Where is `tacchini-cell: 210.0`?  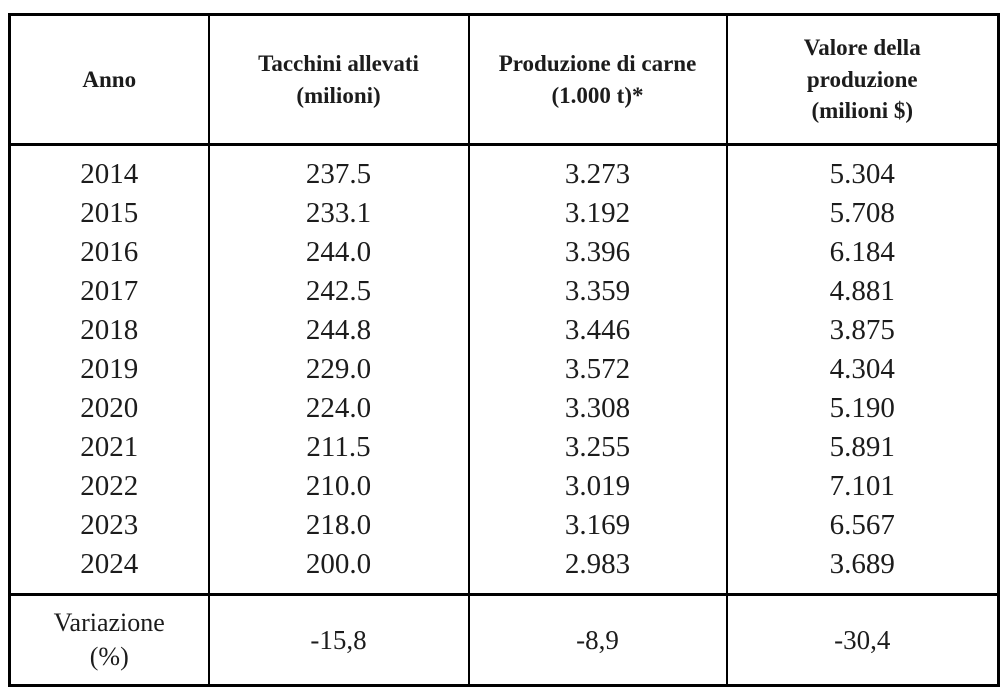
tacchini-cell: 210.0 is located at coordinates (338, 486).